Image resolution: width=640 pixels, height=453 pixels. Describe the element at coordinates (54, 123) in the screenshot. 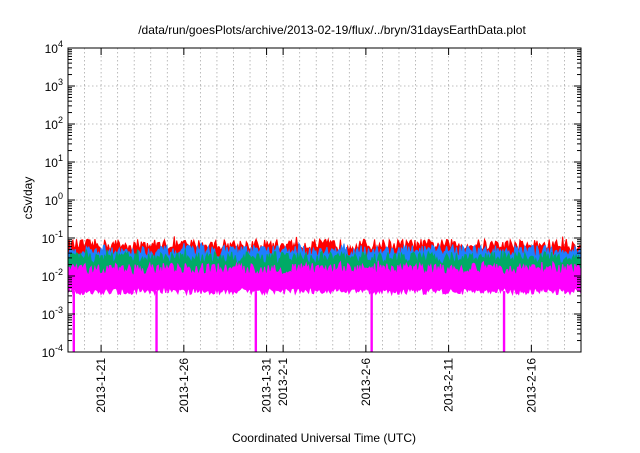

I see `y-tick-label: 10²` at that location.